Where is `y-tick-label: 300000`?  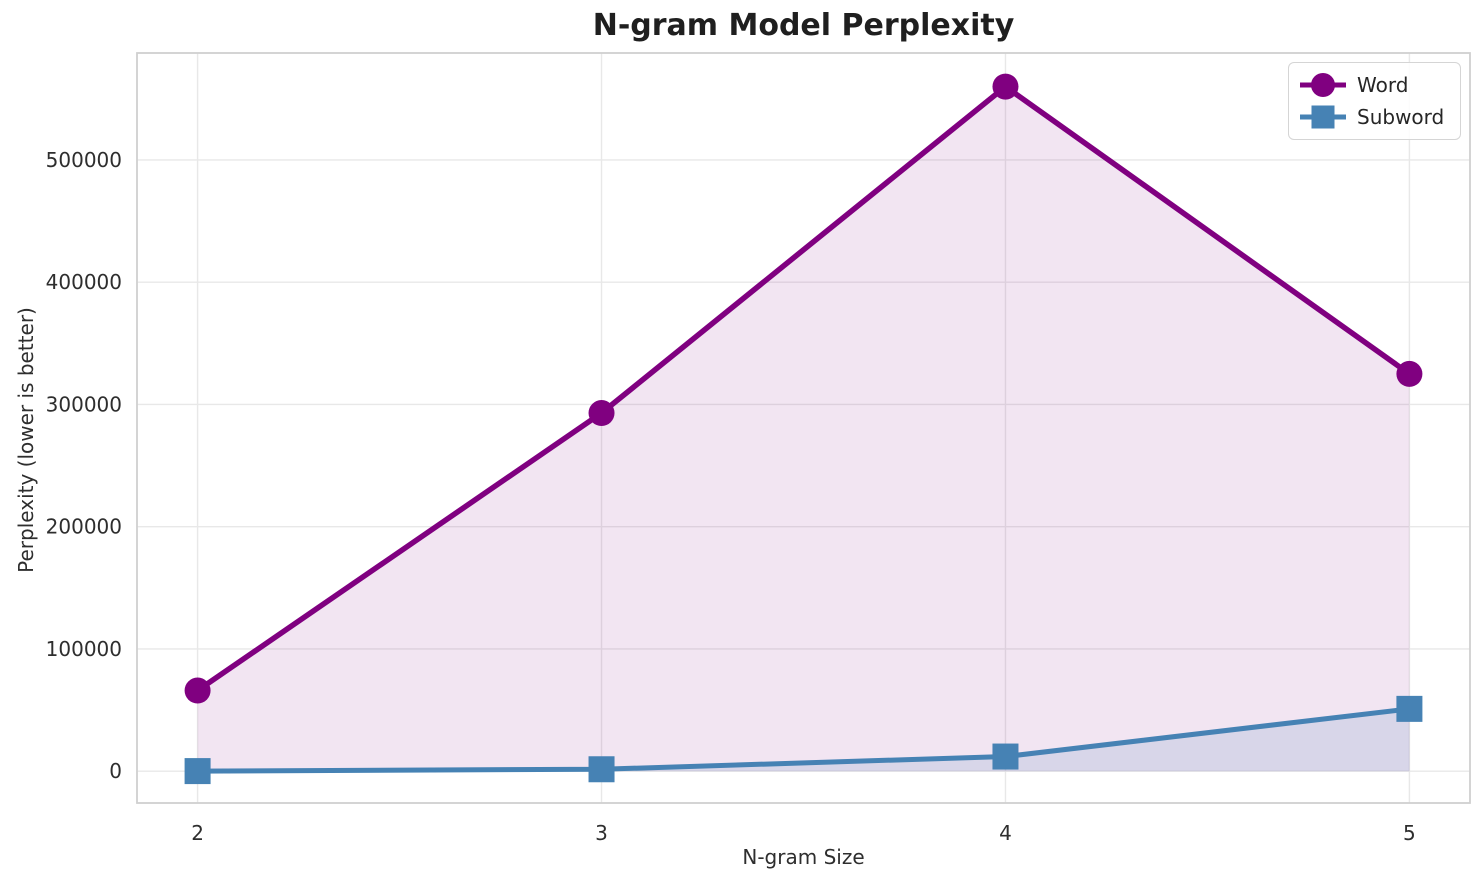 y-tick-label: 300000 is located at coordinates (84, 404).